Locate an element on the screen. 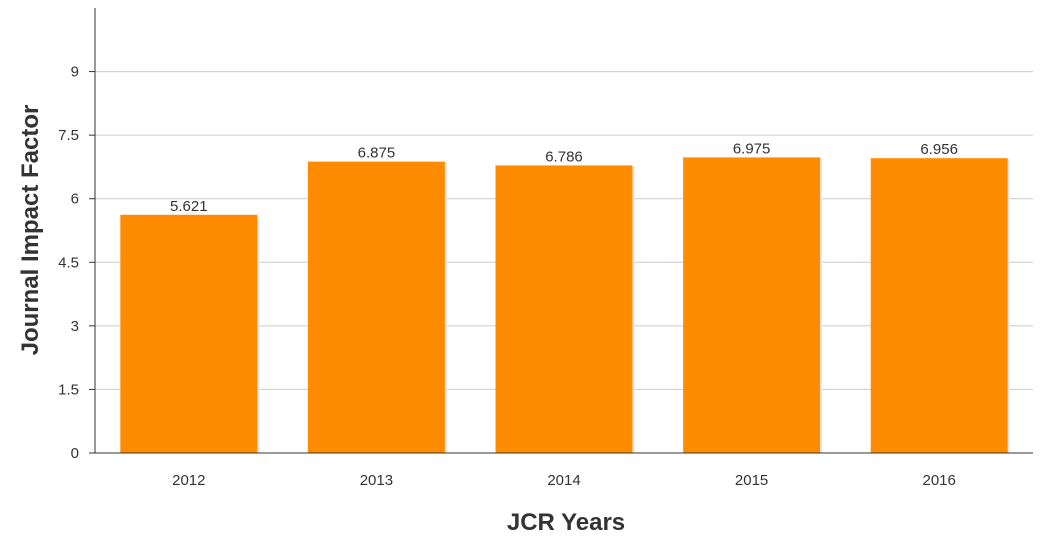 The width and height of the screenshot is (1047, 538). data-label-2013: 6.875 is located at coordinates (377, 153).